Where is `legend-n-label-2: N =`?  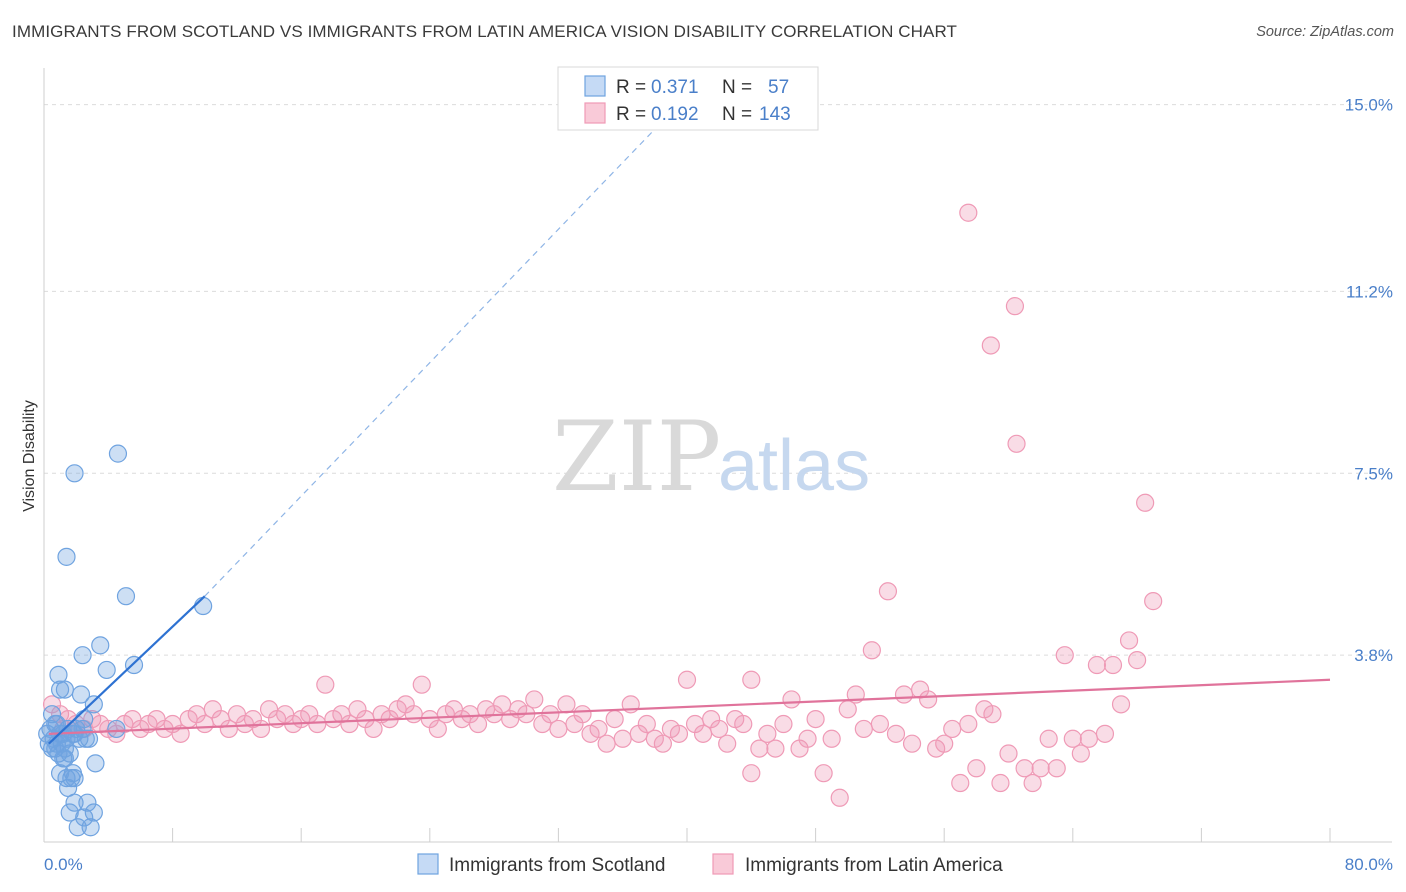
legend-n-label-2: N = is located at coordinates (737, 114).